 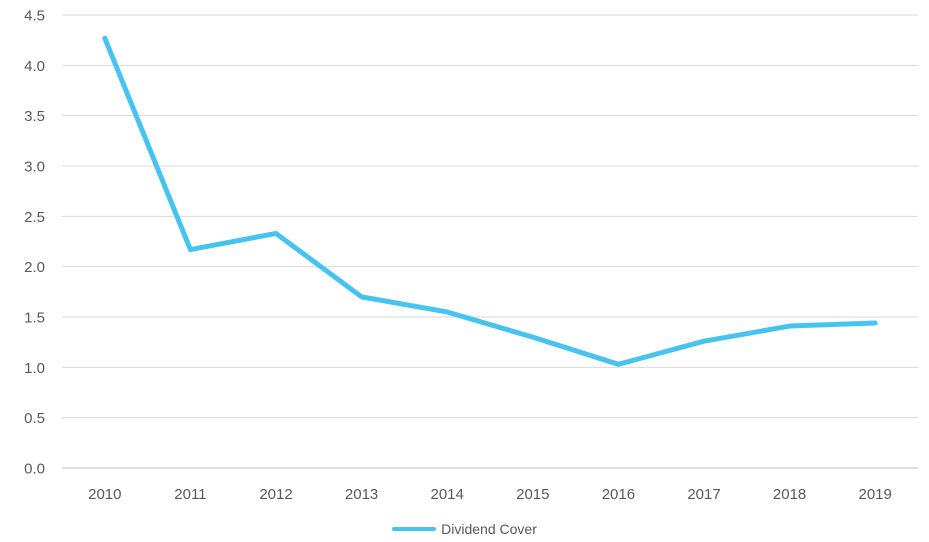 I want to click on y-tick-label: 3.5, so click(x=34, y=116).